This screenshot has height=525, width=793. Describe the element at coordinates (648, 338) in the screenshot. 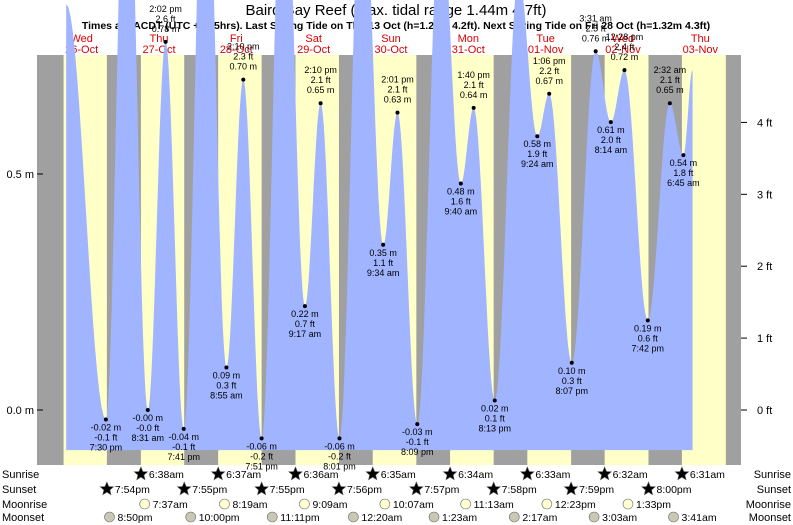

I see `tide-label: 0.6 ft` at that location.